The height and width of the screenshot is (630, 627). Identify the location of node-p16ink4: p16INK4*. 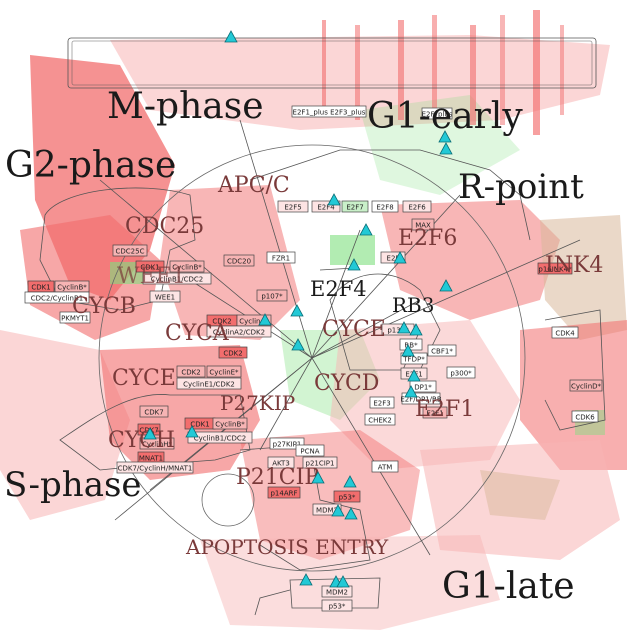
(555, 268).